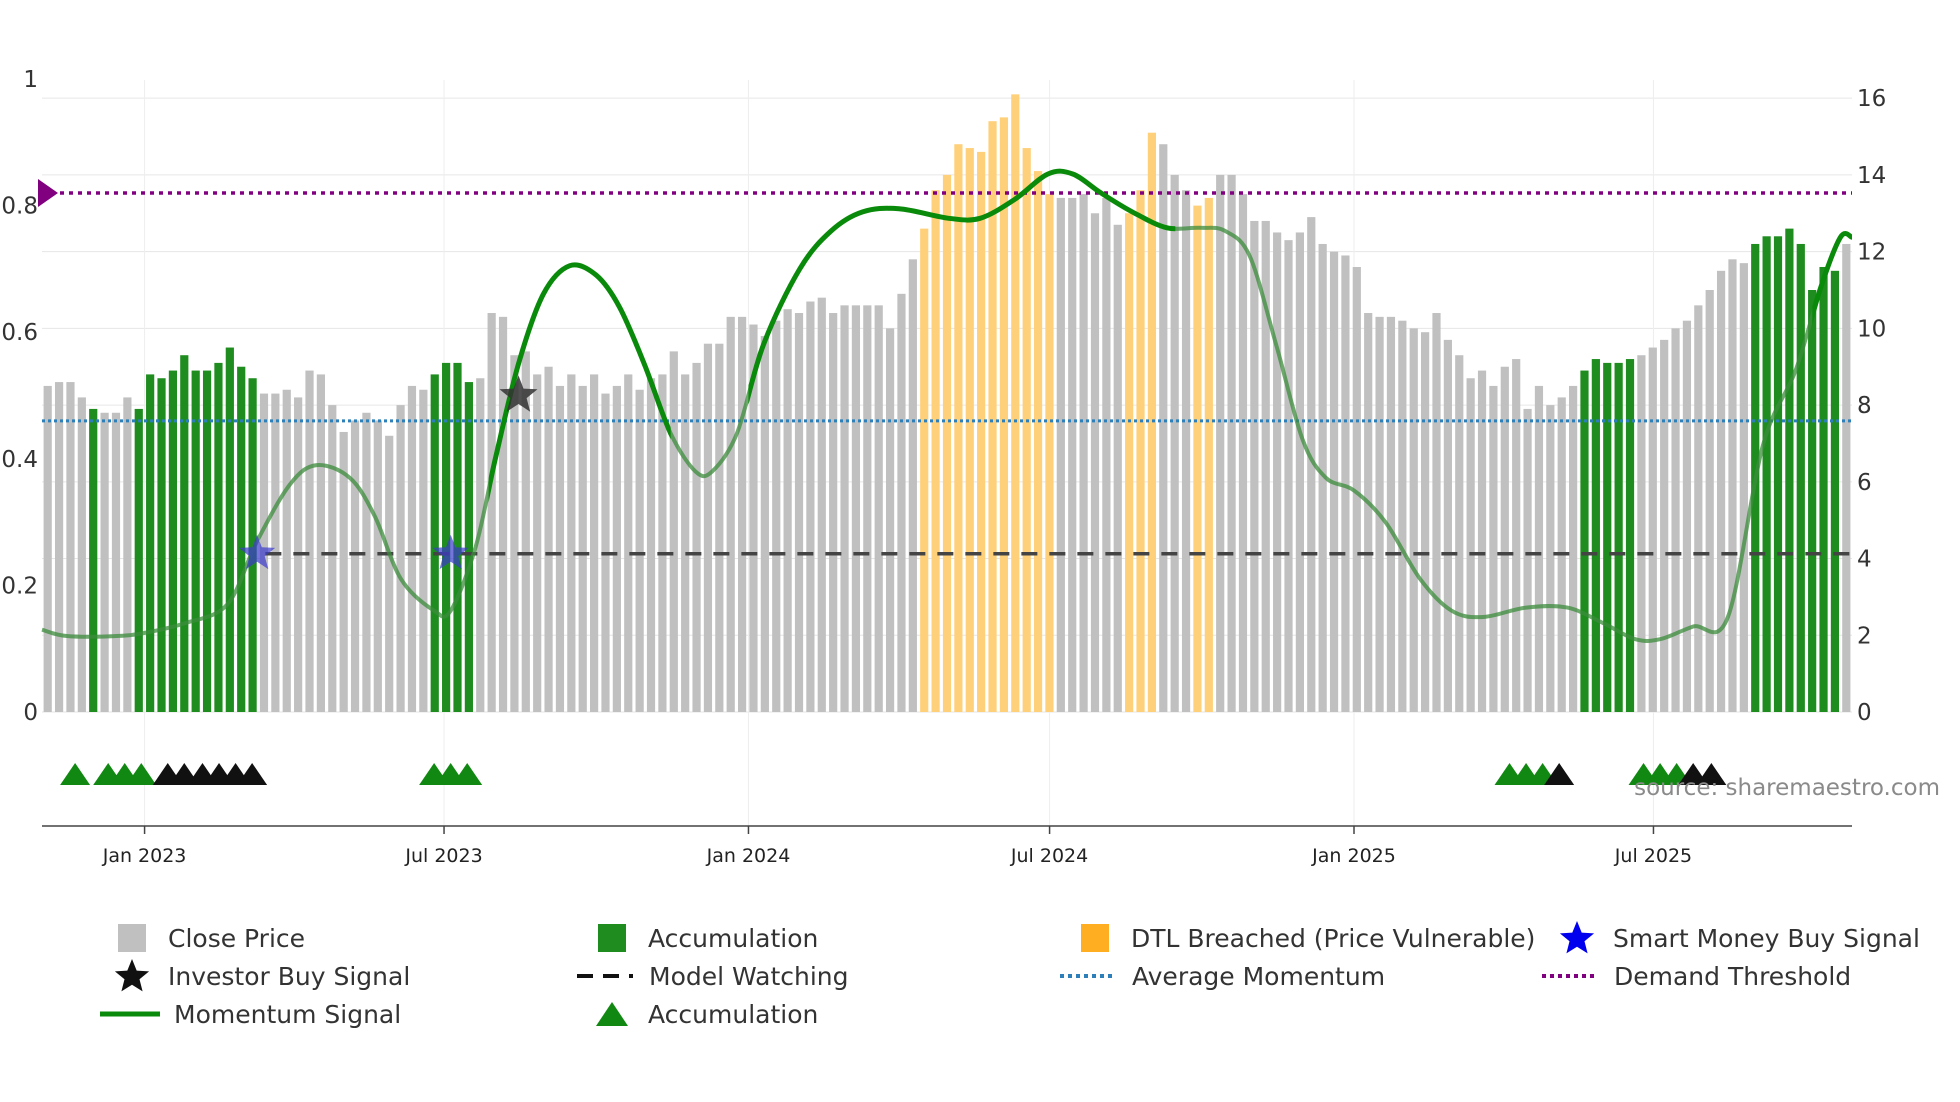 The image size is (1960, 1102). I want to click on legend-label-demand-threshold: Demand Threshold, so click(1733, 976).